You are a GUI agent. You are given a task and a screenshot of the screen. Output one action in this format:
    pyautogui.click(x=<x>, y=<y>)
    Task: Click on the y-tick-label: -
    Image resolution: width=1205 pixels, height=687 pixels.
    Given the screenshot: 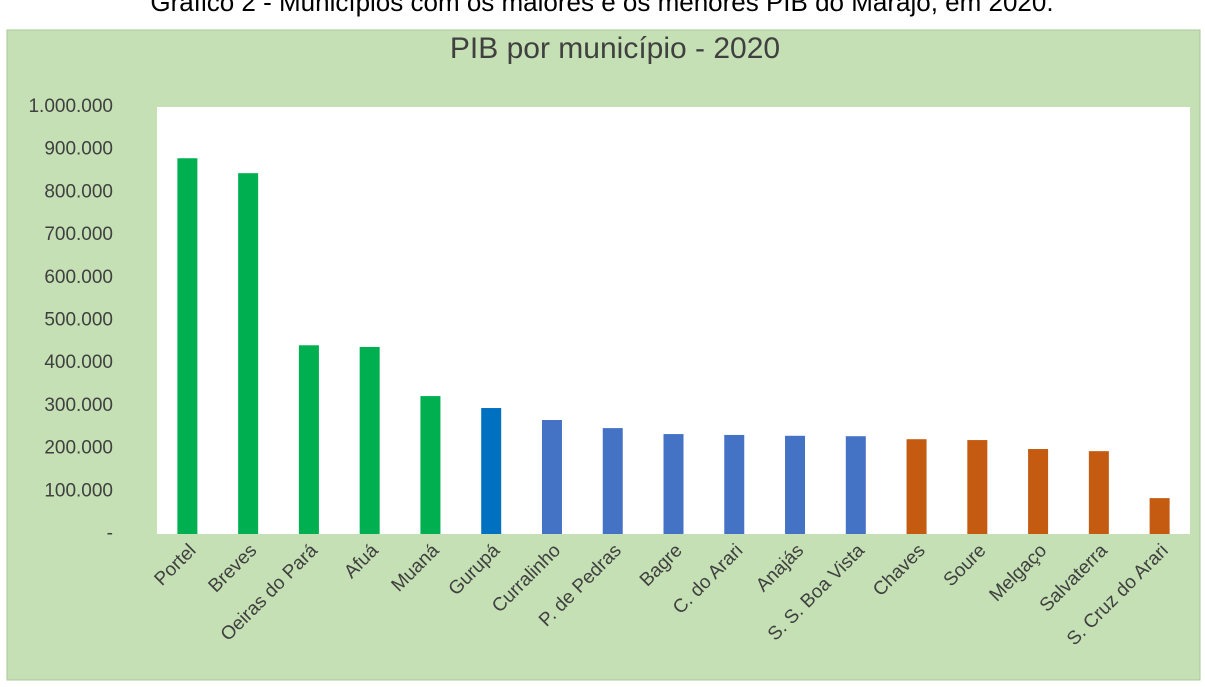 What is the action you would take?
    pyautogui.click(x=110, y=533)
    